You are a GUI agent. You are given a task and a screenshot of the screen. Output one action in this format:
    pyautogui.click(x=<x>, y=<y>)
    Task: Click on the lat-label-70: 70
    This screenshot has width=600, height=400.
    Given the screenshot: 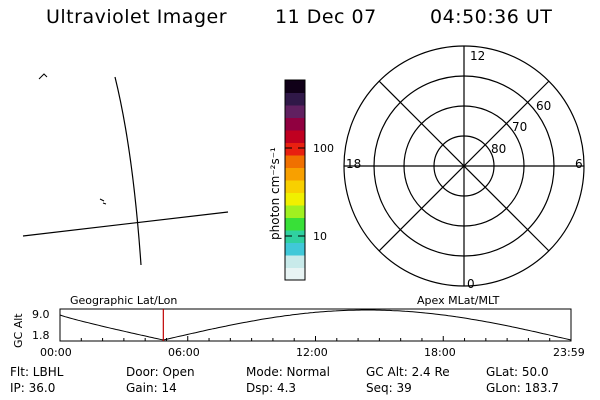 What is the action you would take?
    pyautogui.click(x=519, y=127)
    